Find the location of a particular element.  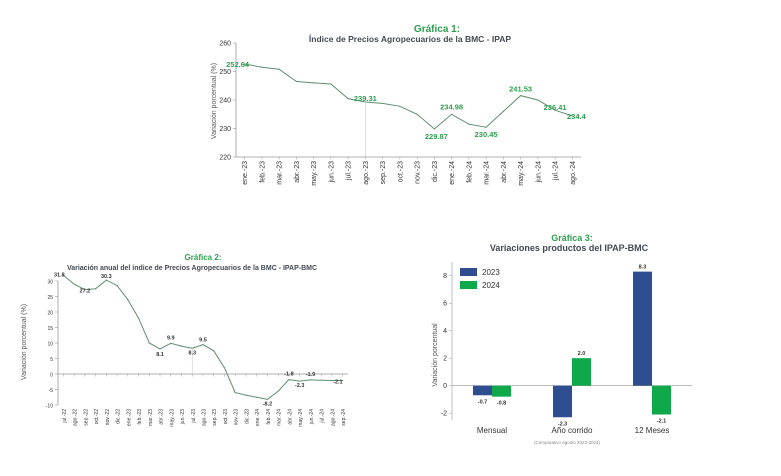

data-label: 229.87 is located at coordinates (436, 136).